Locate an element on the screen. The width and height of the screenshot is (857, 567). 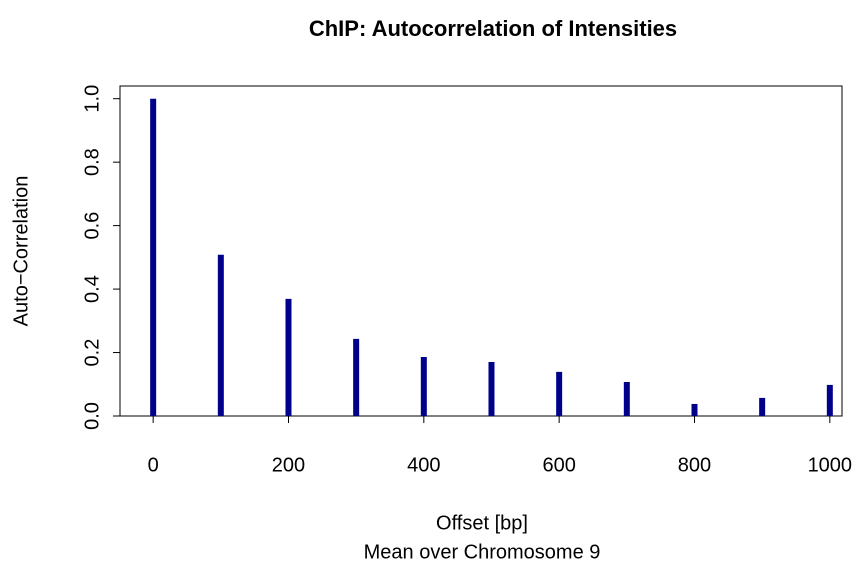
chart-title: ChIP: Autocorrelation of Intensities is located at coordinates (493, 28).